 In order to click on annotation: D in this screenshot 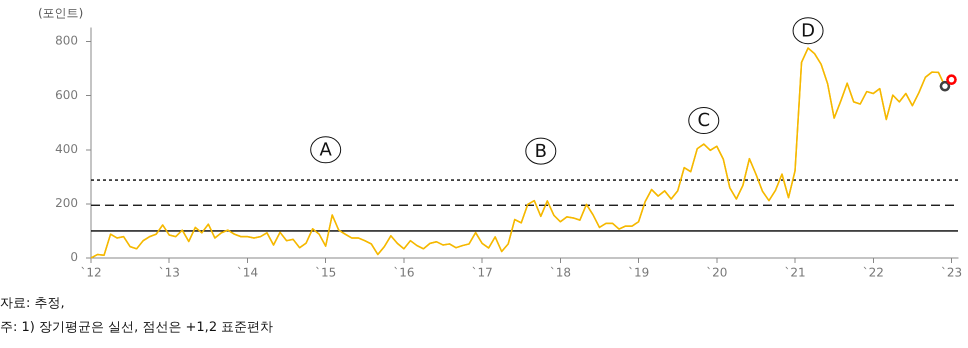, I will do `click(808, 31)`.